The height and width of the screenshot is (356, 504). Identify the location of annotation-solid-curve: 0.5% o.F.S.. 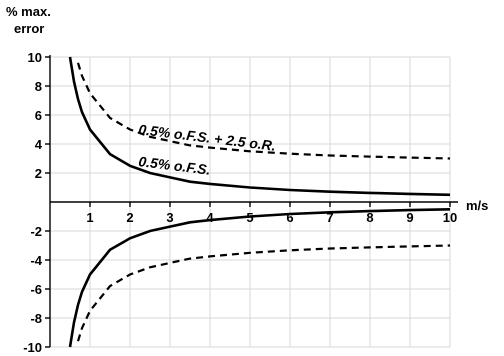
(175, 165).